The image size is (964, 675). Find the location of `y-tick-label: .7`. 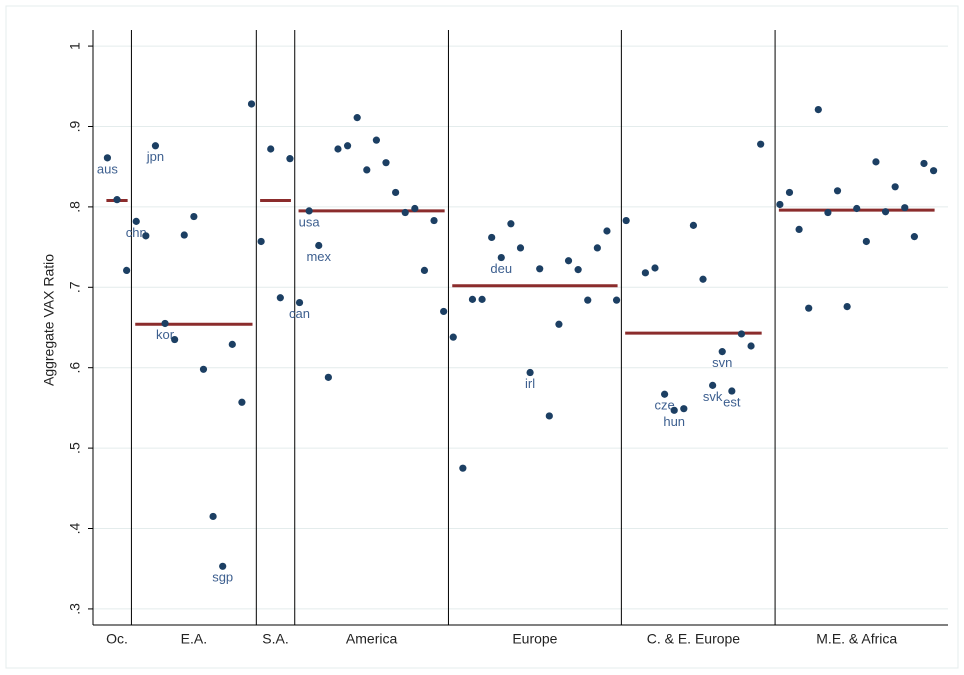

y-tick-label: .7 is located at coordinates (75, 287).